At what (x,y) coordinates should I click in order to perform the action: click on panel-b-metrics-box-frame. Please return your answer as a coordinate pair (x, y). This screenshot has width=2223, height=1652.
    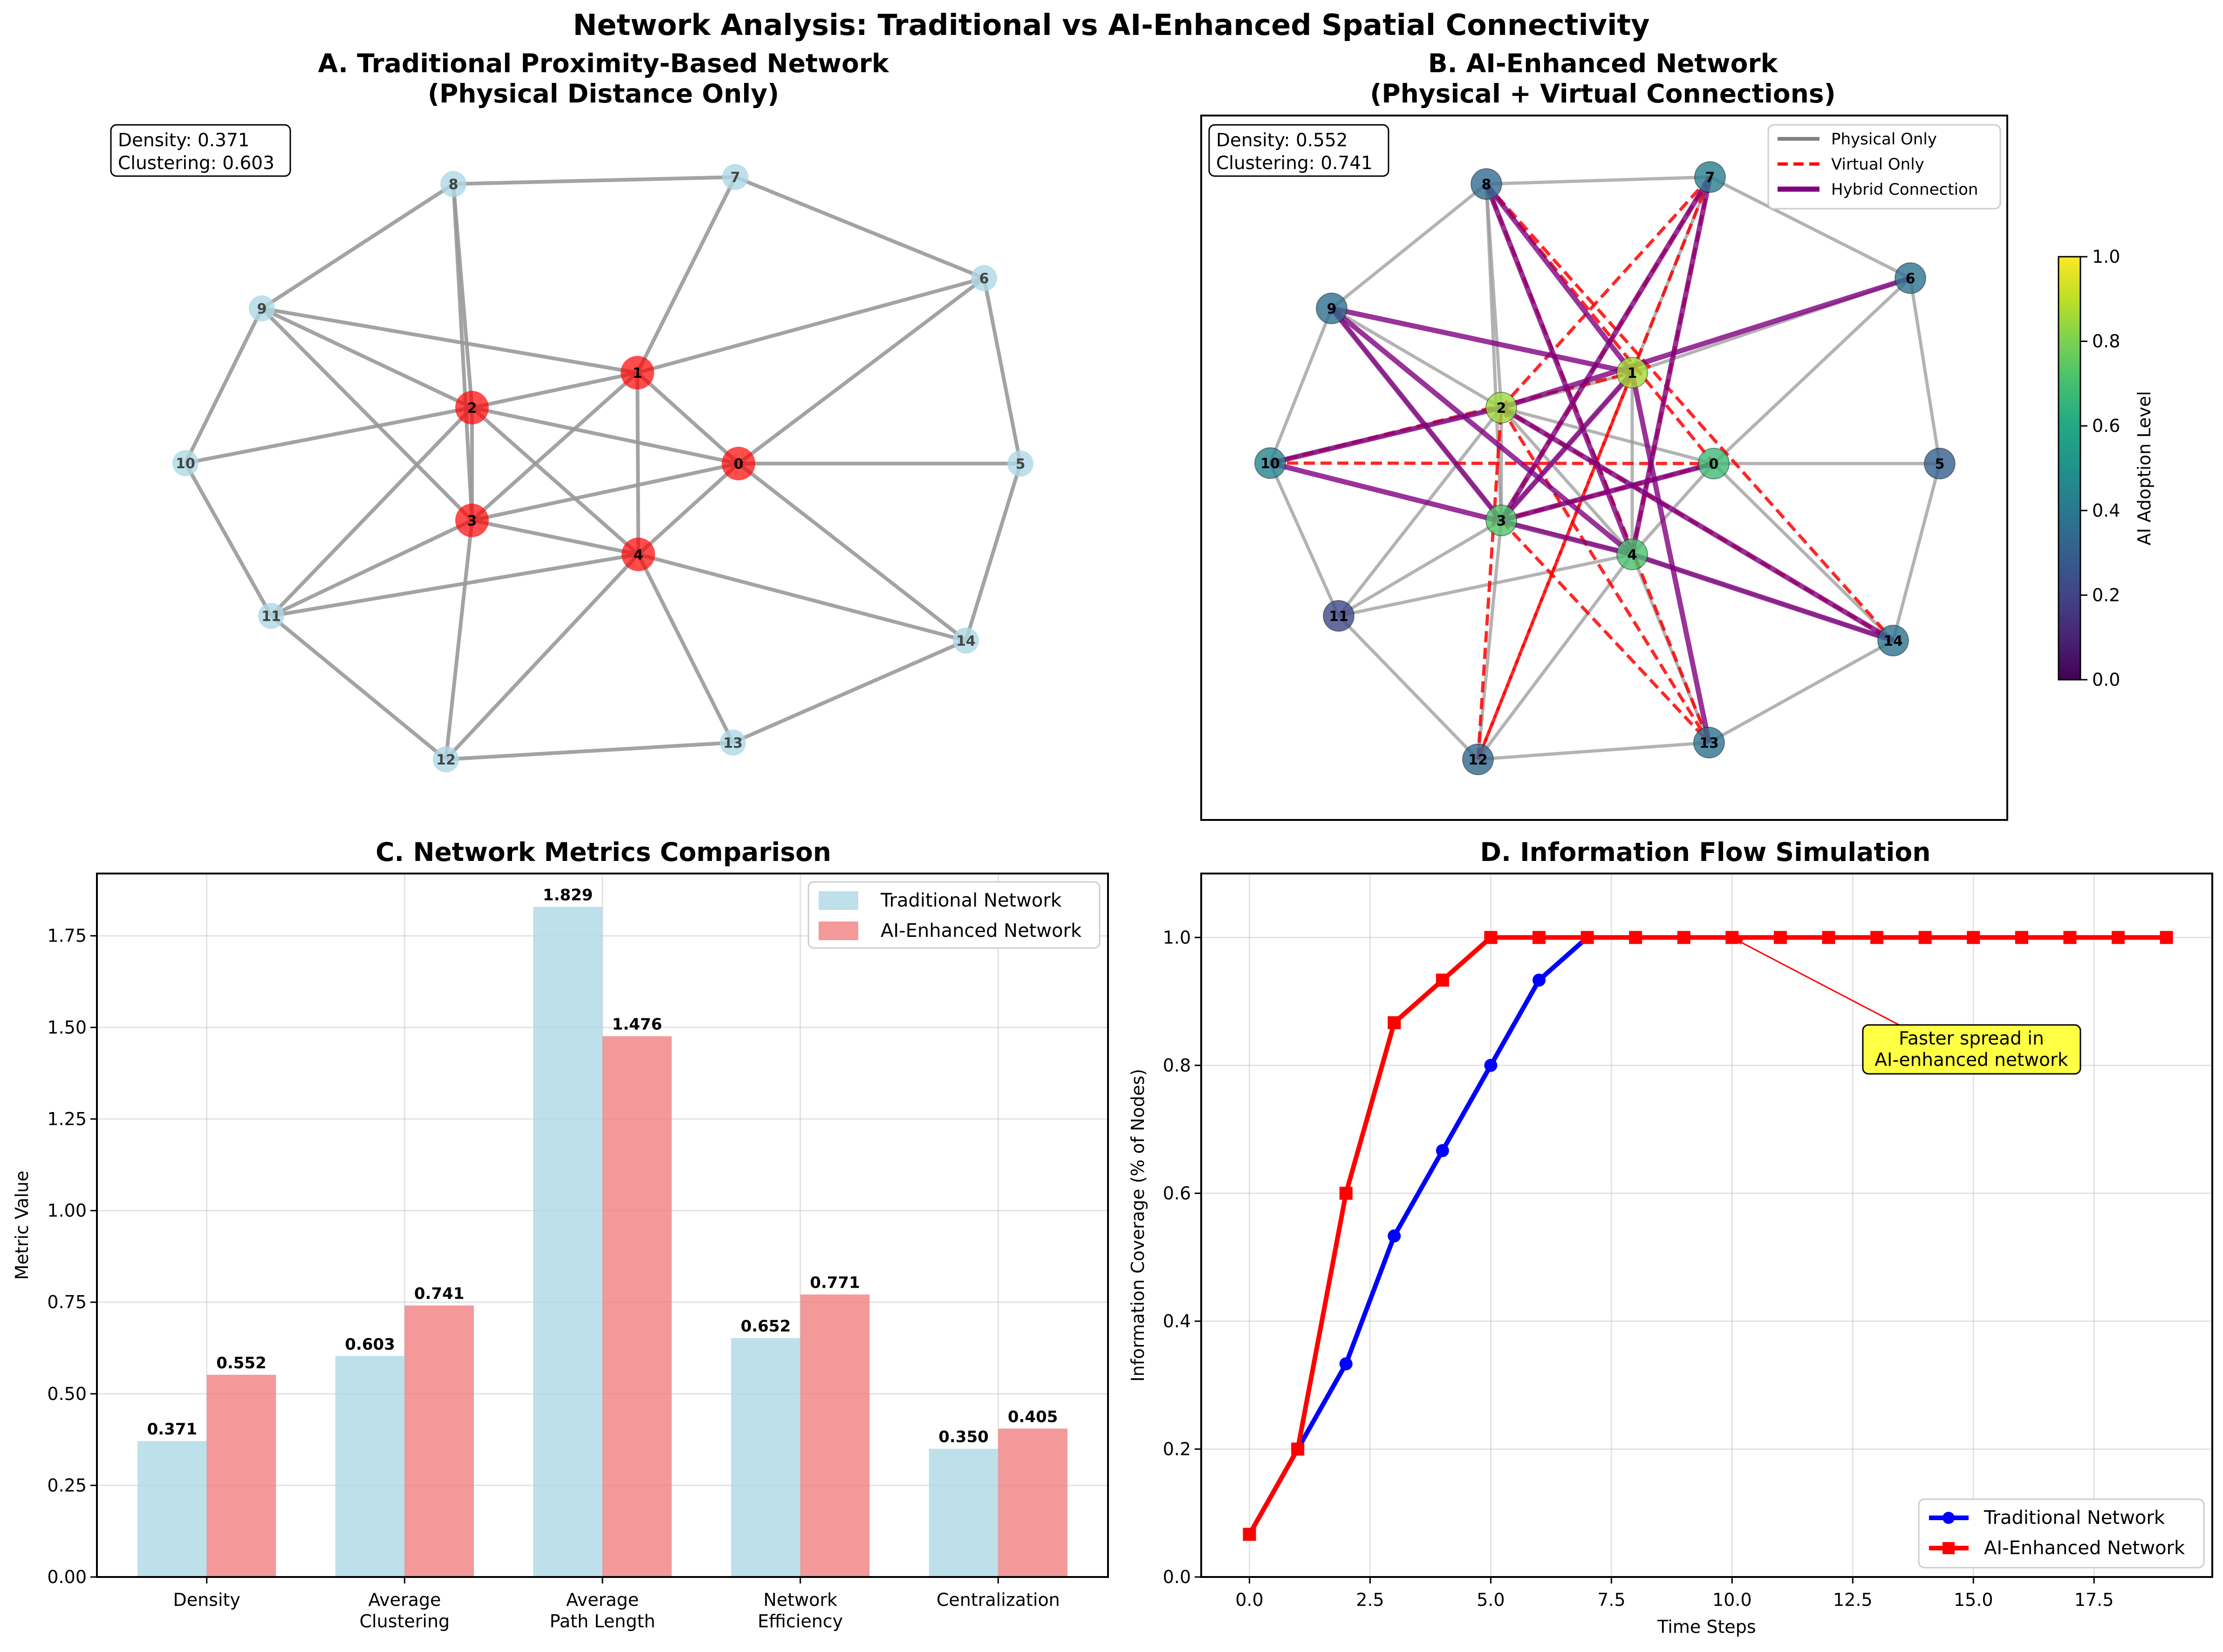
    Looking at the image, I should click on (1298, 150).